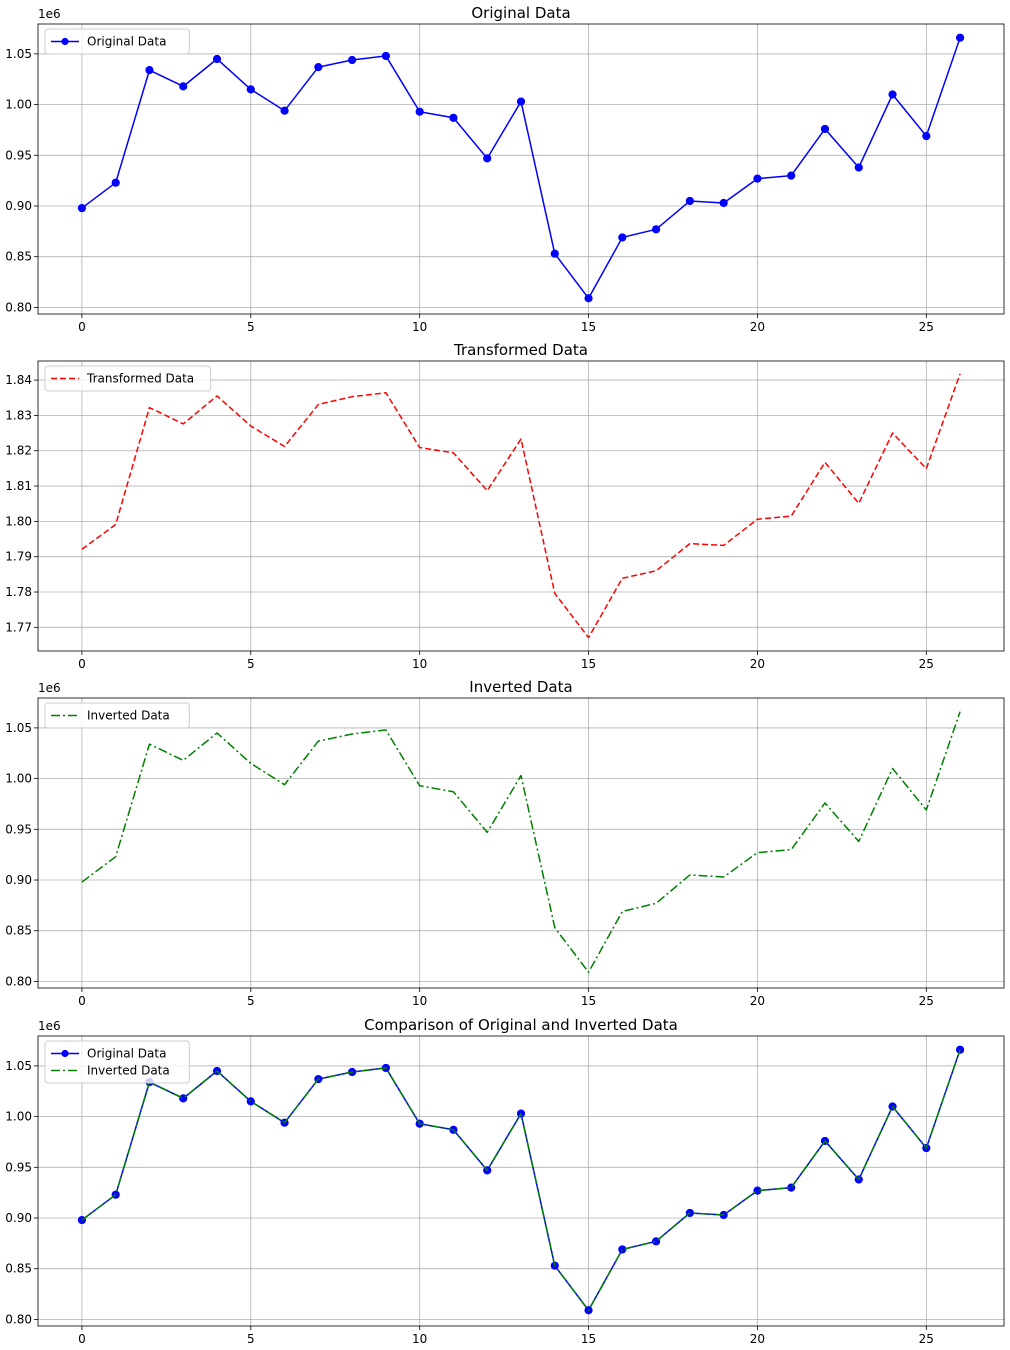 The image size is (1010, 1350). What do you see at coordinates (520, 687) in the screenshot?
I see `chart-title: Inverted Data` at bounding box center [520, 687].